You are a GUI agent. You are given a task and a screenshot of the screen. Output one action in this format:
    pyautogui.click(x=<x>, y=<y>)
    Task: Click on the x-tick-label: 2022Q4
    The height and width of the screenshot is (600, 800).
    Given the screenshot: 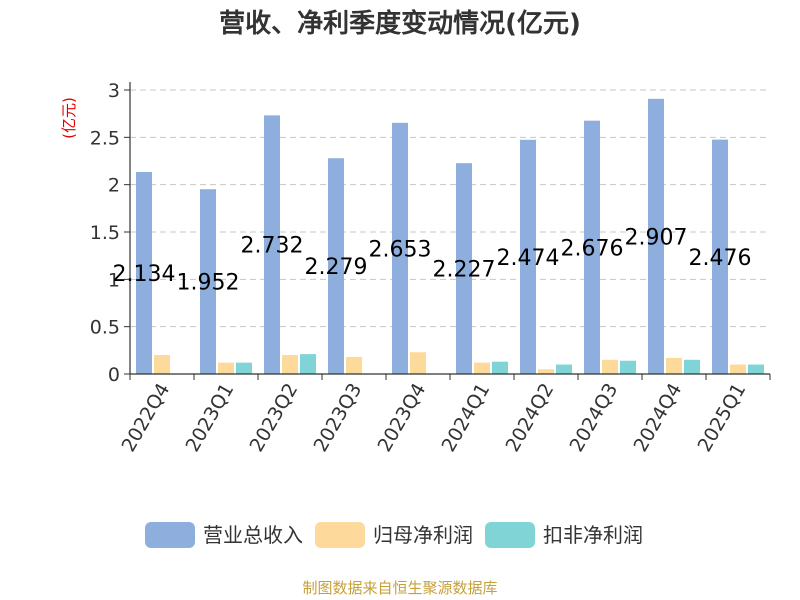 What is the action you would take?
    pyautogui.click(x=146, y=418)
    